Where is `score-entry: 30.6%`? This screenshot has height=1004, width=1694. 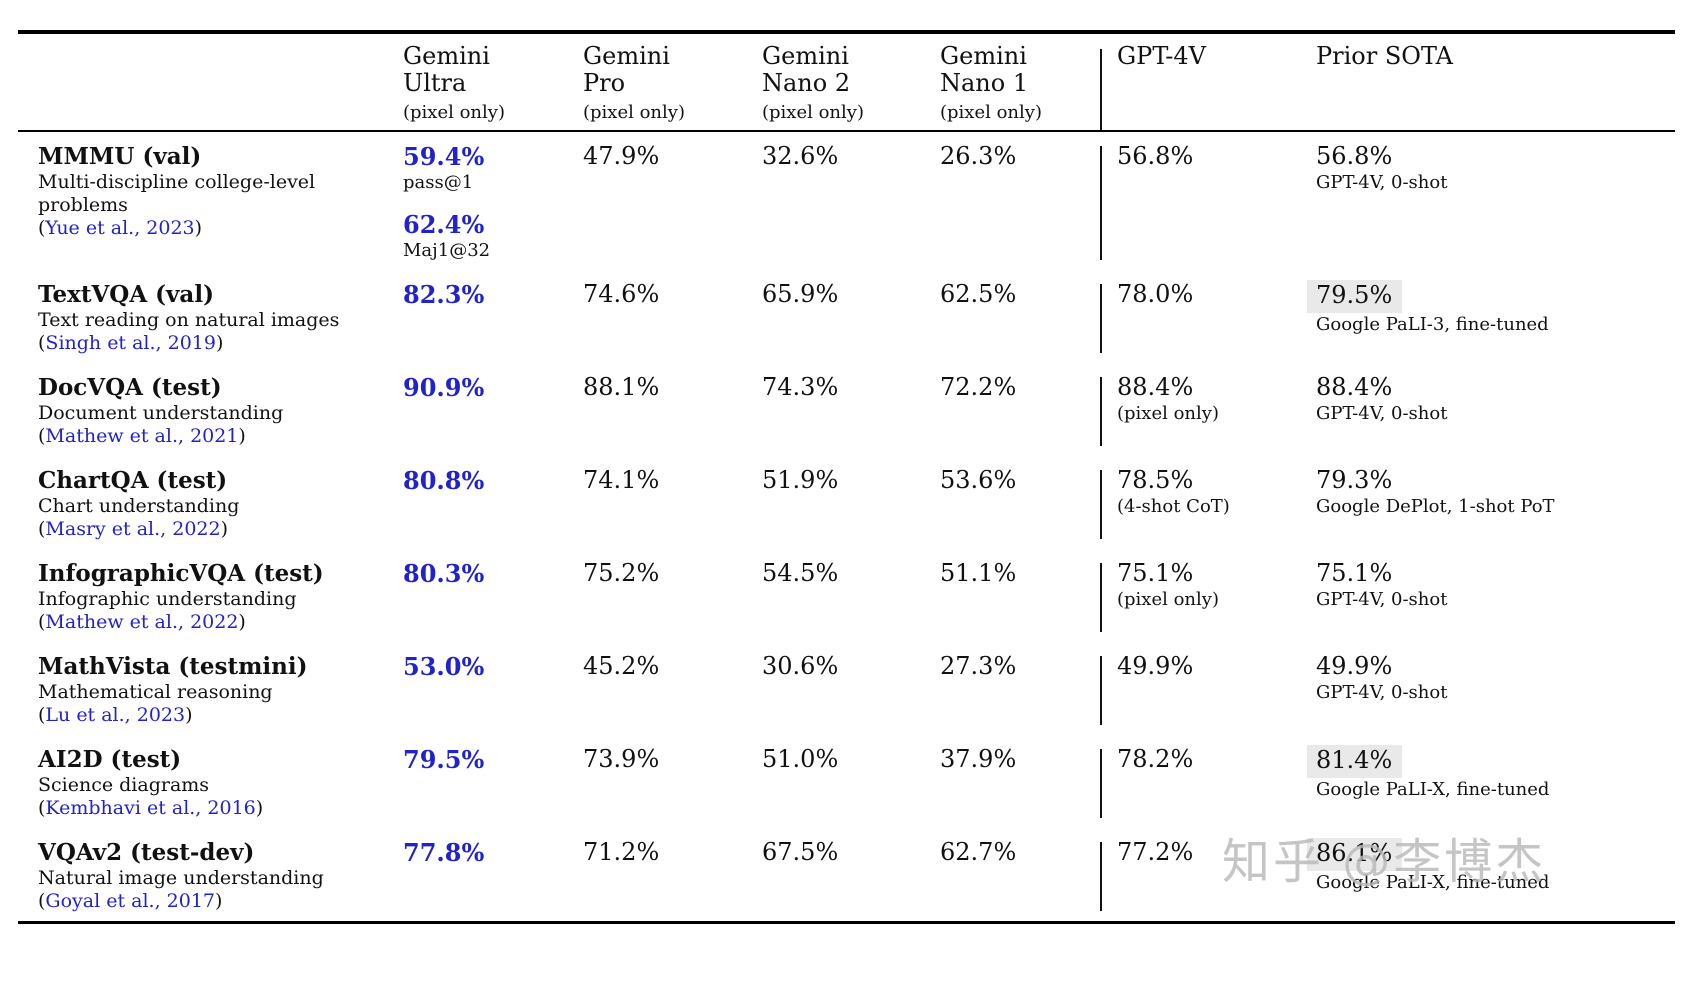
score-entry: 30.6% is located at coordinates (847, 666).